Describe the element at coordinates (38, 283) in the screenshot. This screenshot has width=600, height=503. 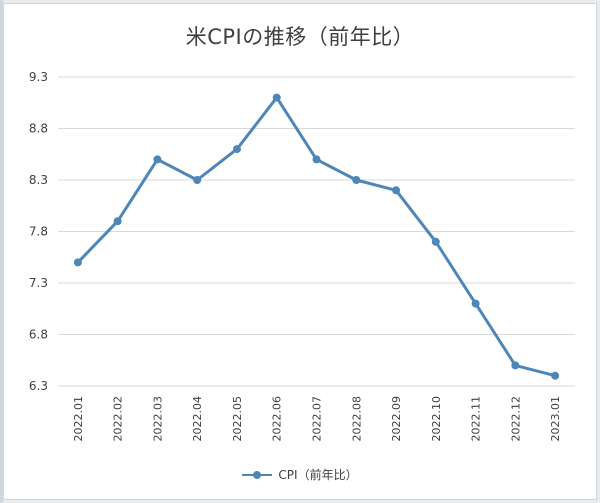
I see `y-tick-label: 7.3` at that location.